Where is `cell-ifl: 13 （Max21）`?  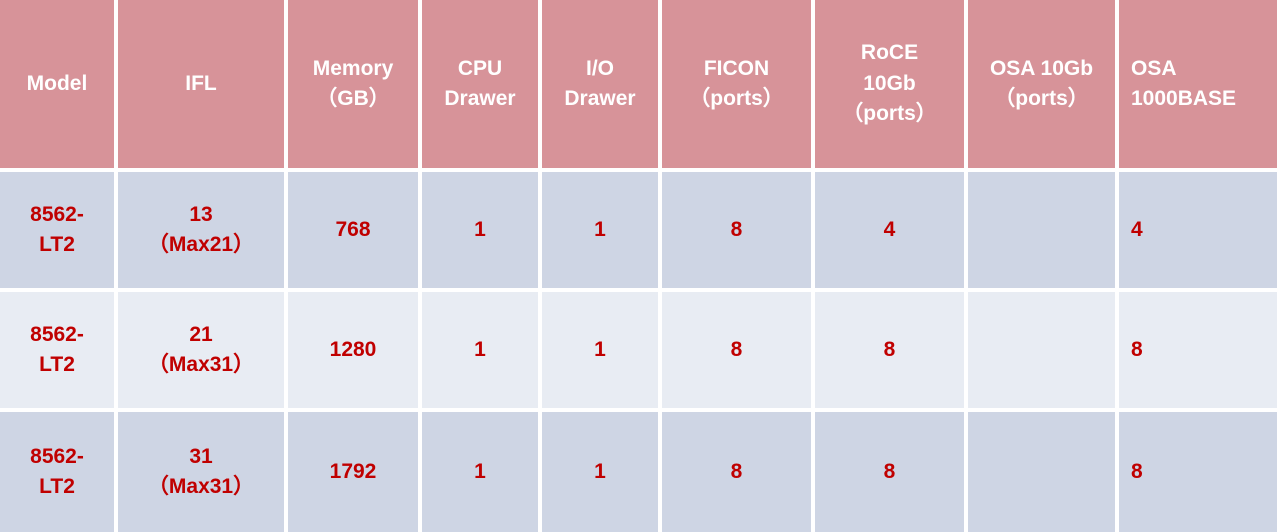 cell-ifl: 13 （Max21） is located at coordinates (203, 232).